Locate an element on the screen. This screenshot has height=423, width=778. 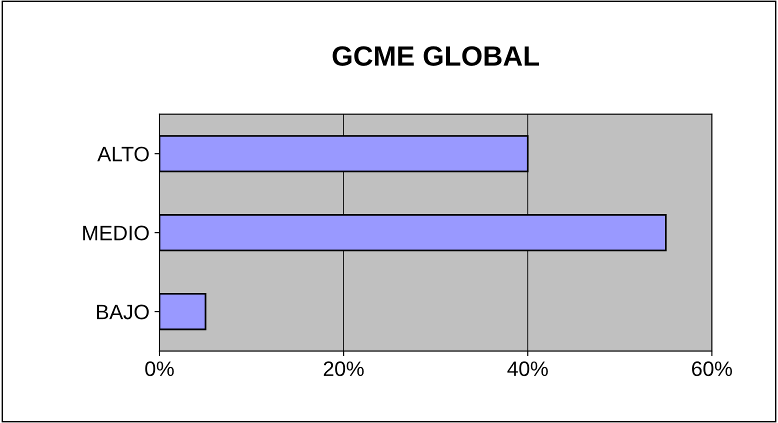
y-tick-label: MEDIO is located at coordinates (116, 233).